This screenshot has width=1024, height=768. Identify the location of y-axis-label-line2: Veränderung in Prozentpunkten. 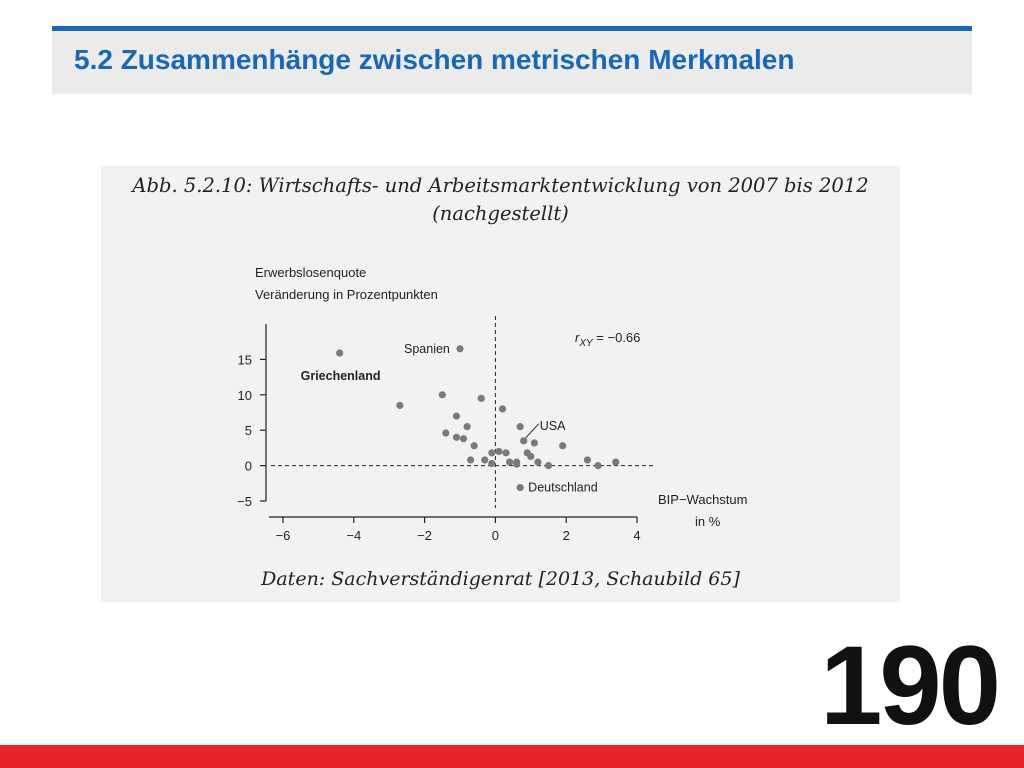
(346, 294).